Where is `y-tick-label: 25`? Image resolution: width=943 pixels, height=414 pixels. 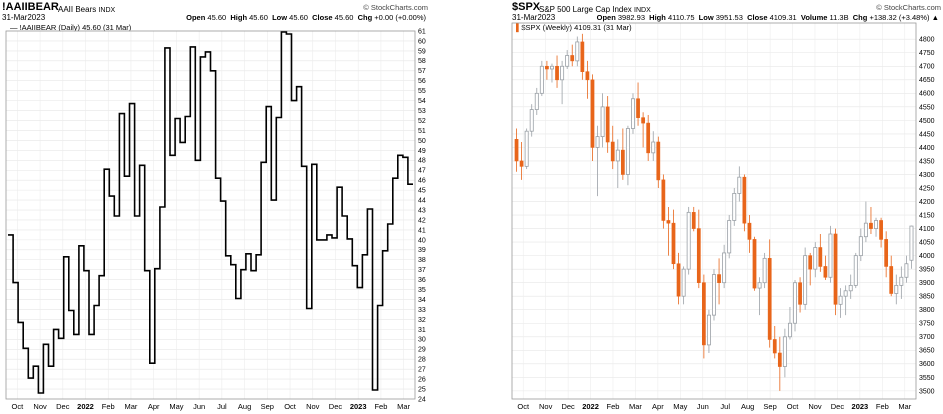 y-tick-label: 25 is located at coordinates (422, 389).